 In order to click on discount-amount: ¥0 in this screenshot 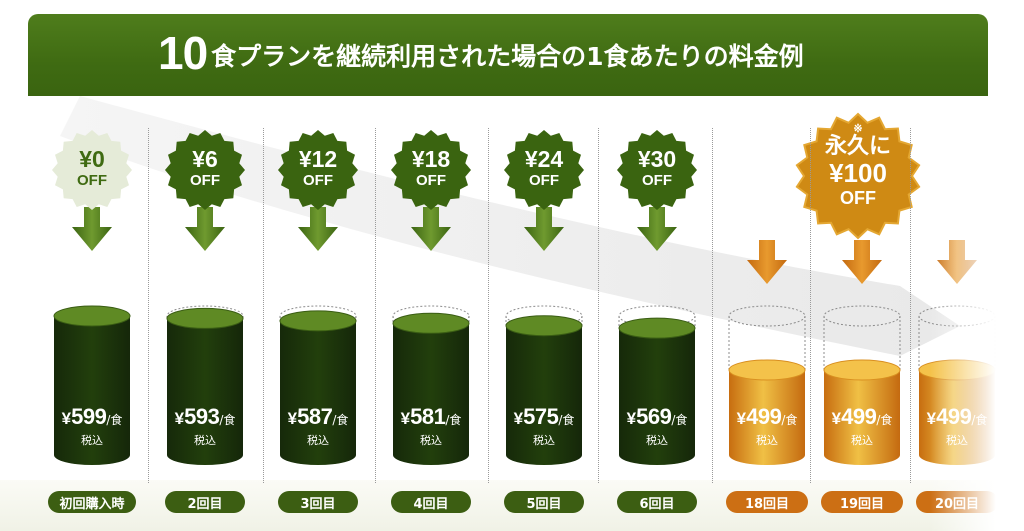, I will do `click(92, 159)`.